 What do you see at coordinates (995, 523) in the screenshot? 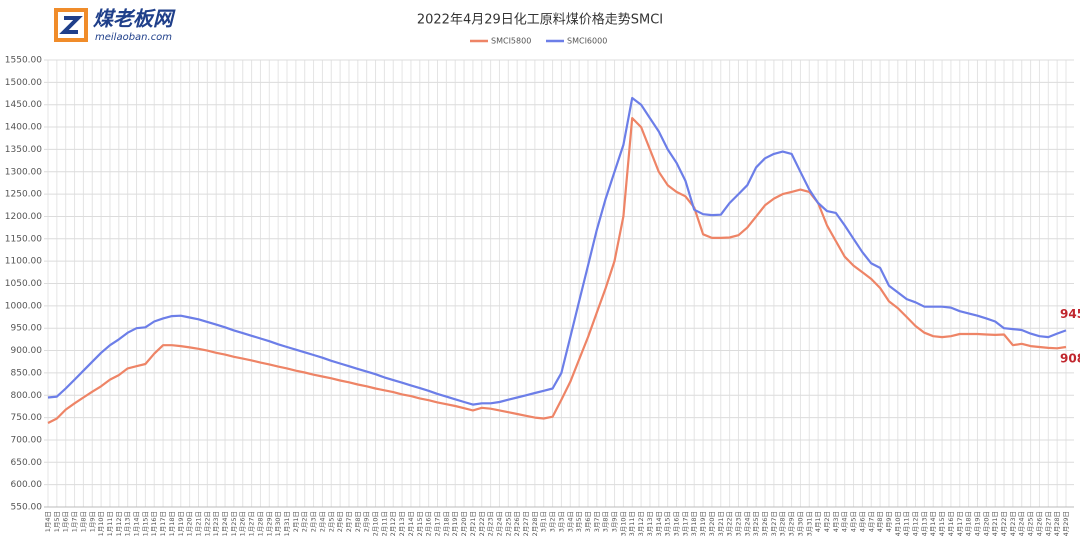
I see `x-tick-label: 4月21日` at bounding box center [995, 523].